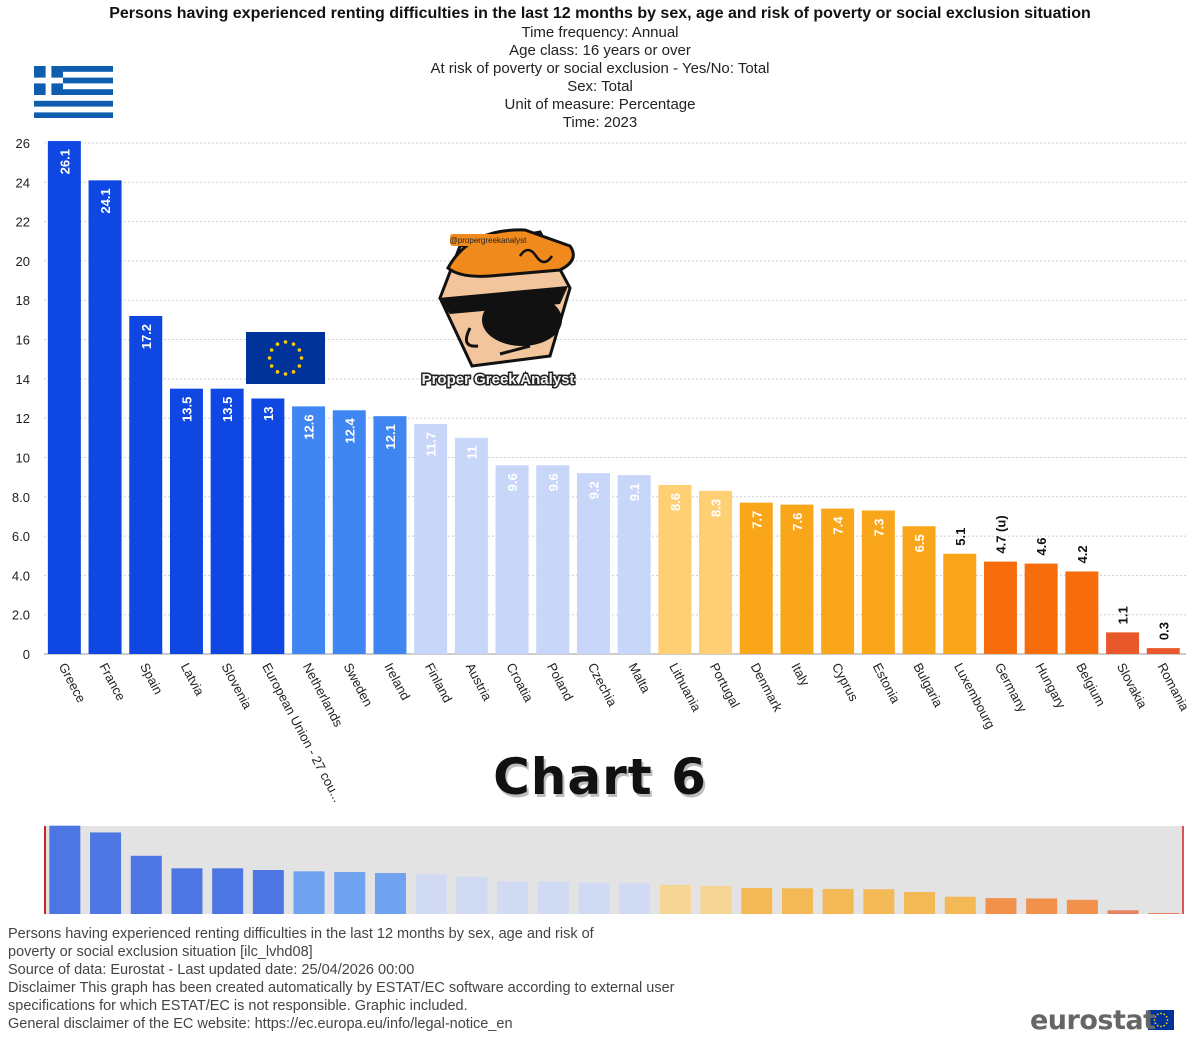  I want to click on bar-value-label: 8.6, so click(675, 502).